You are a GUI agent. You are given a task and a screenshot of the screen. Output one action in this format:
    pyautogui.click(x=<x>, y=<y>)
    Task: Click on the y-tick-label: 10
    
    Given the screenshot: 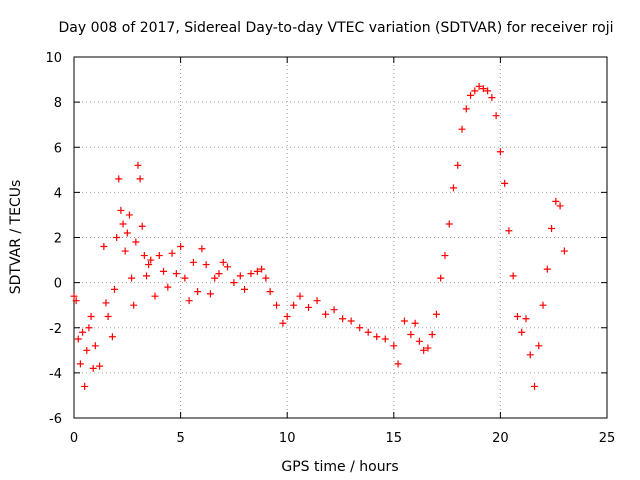 What is the action you would take?
    pyautogui.click(x=53, y=58)
    